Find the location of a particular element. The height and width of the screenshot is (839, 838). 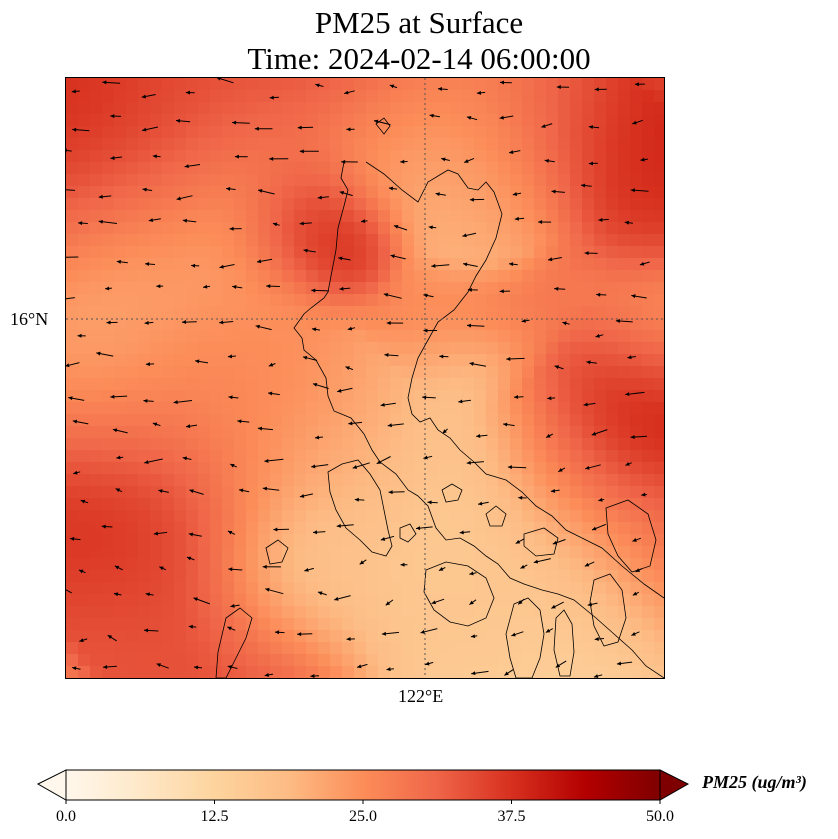

coastline-west-islands is located at coordinates (234, 642).